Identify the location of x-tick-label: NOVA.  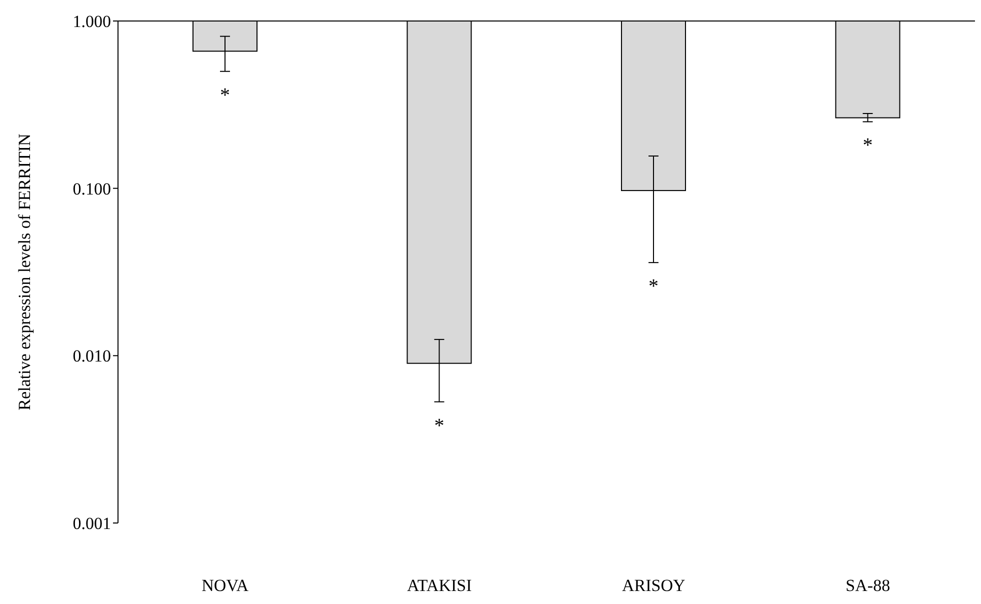
(226, 586).